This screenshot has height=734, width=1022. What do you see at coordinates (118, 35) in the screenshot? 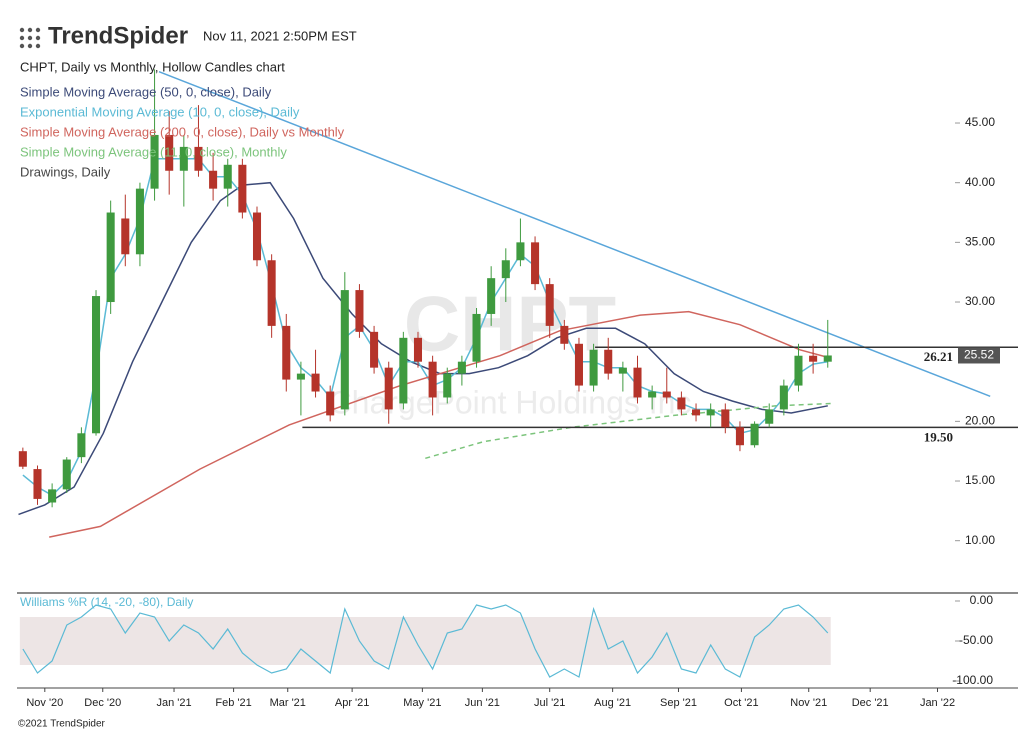
I see `logo: TrendSpider` at bounding box center [118, 35].